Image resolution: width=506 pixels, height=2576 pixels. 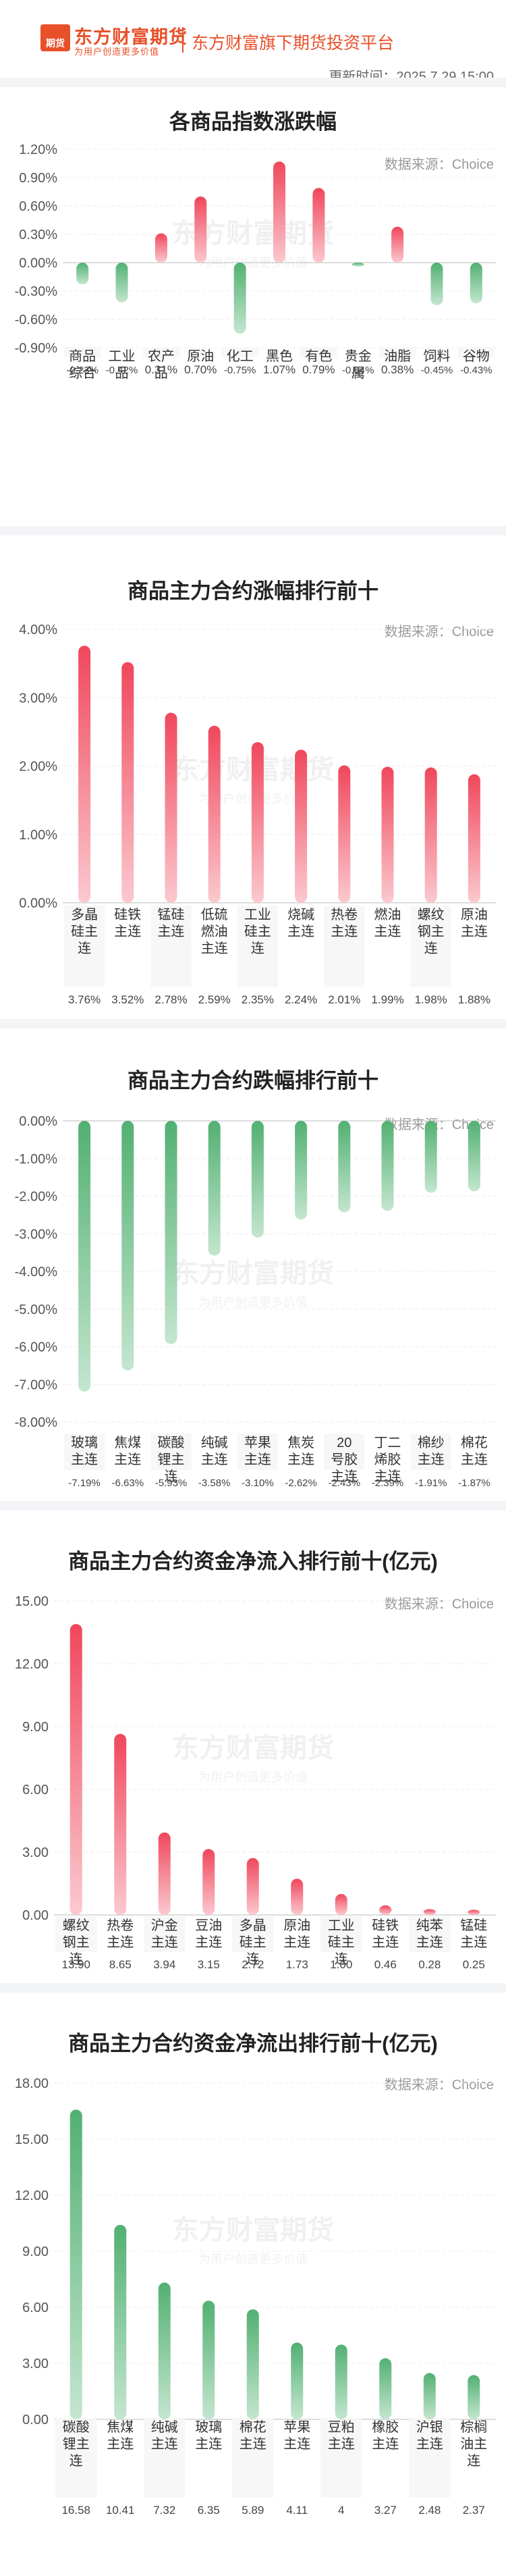 I want to click on watermark-name: 东方财富期货, so click(x=253, y=1748).